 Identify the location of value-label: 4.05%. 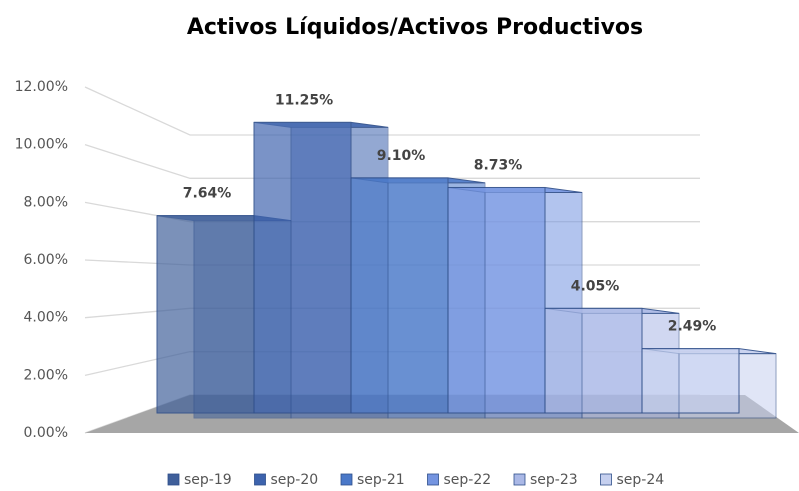
(595, 286).